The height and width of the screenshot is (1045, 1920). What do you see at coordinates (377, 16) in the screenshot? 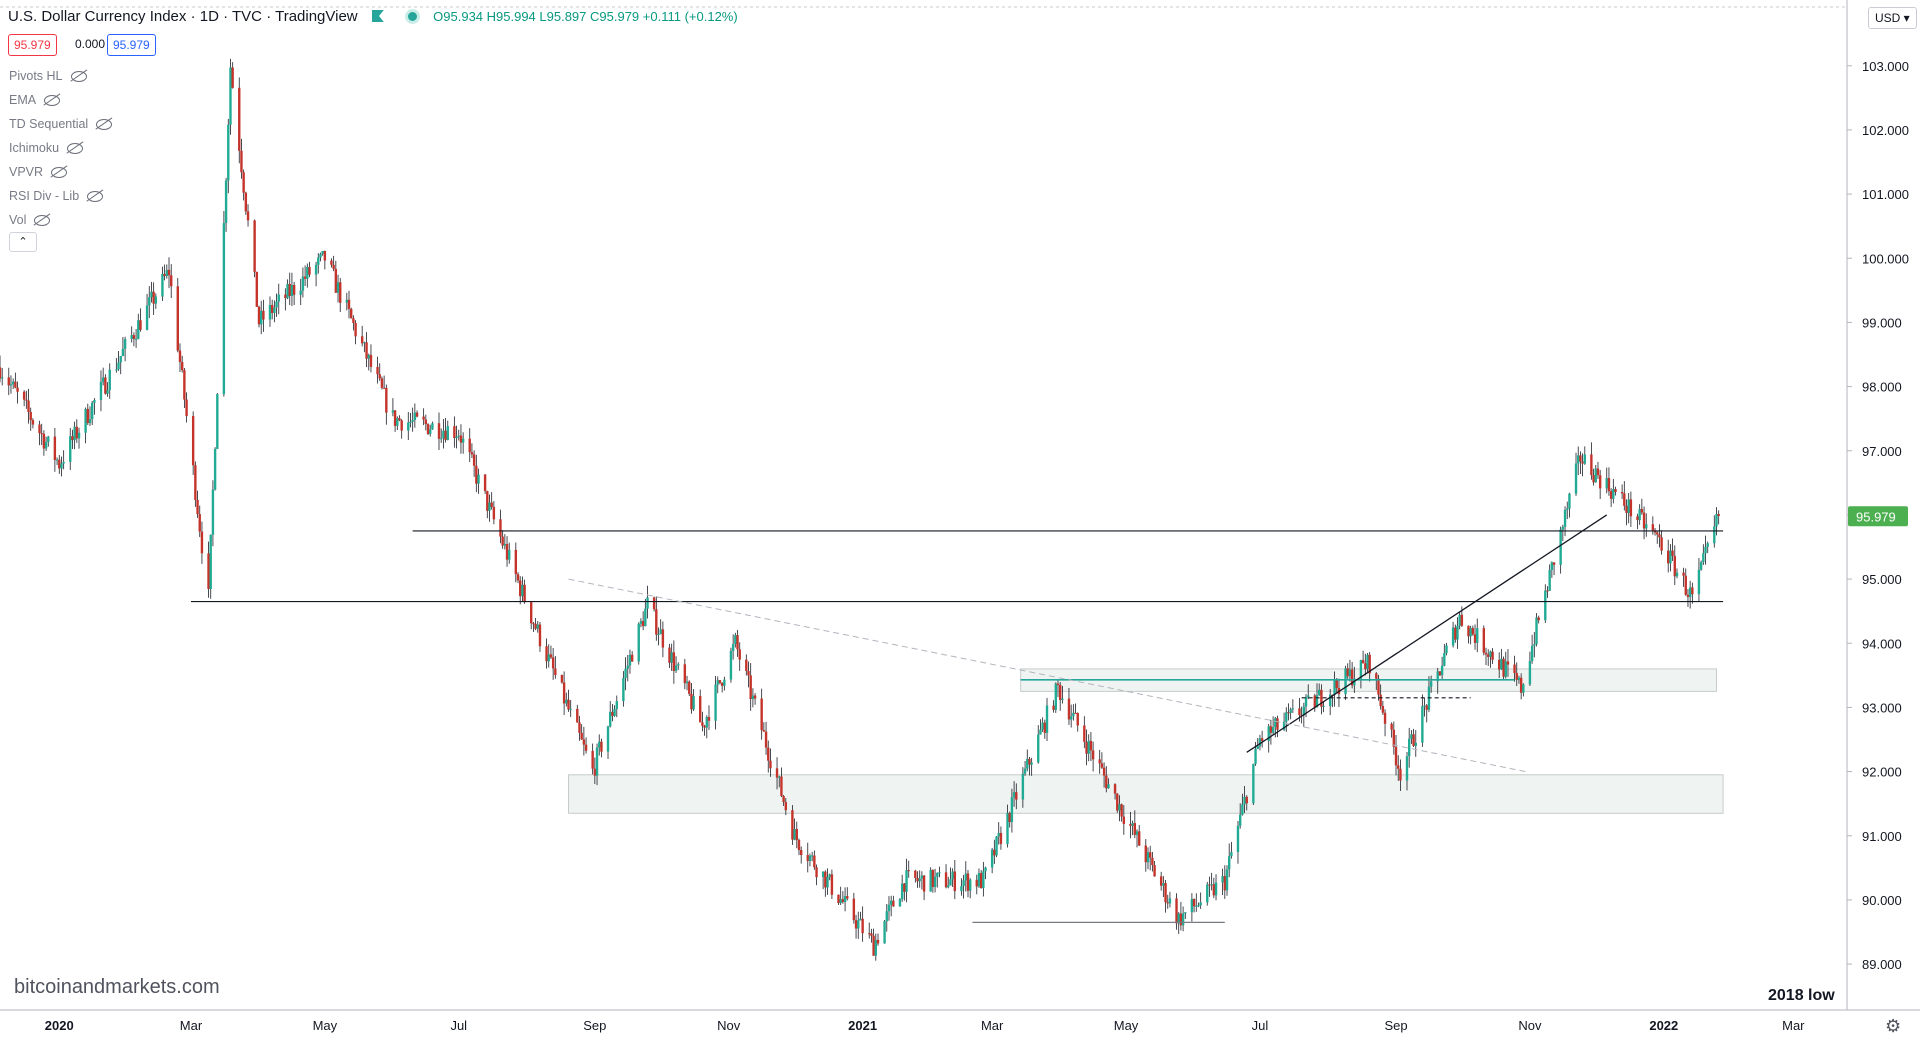
I see `flag-icon` at bounding box center [377, 16].